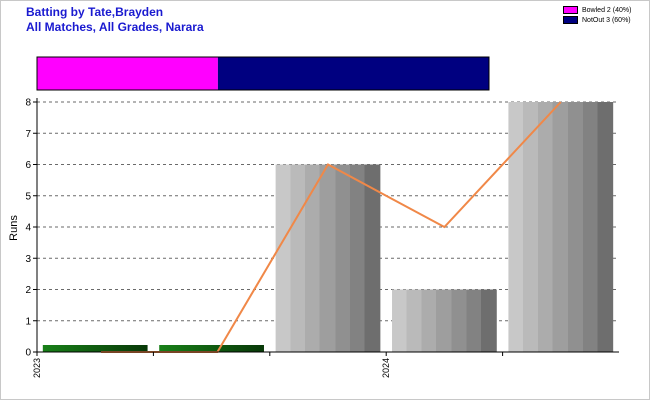 The width and height of the screenshot is (650, 400). I want to click on y-tick-label: 3, so click(28, 259).